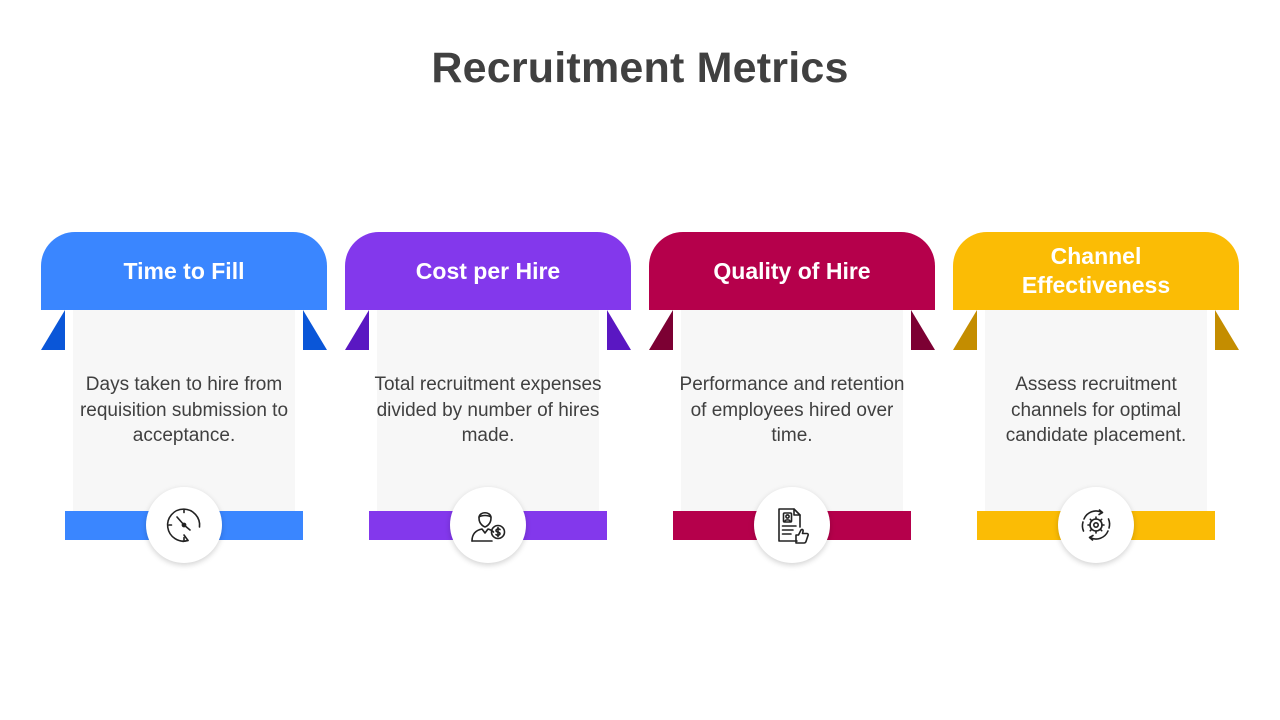  Describe the element at coordinates (1096, 271) in the screenshot. I see `card-heading: Channel Effectiveness` at that location.